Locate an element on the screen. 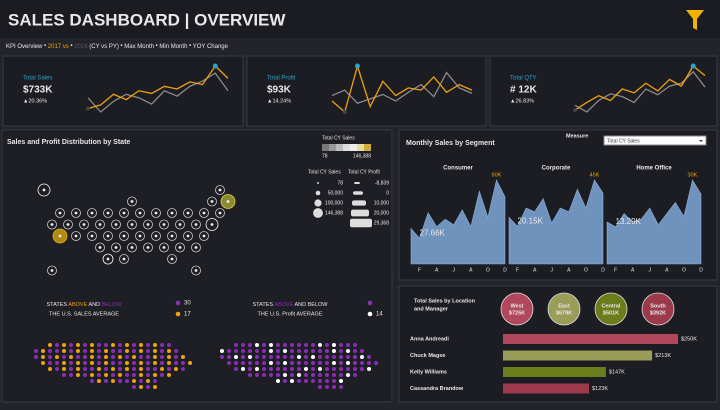 The height and width of the screenshot is (410, 720). average-title: STATES ABOVE AND BELOW is located at coordinates (290, 305).